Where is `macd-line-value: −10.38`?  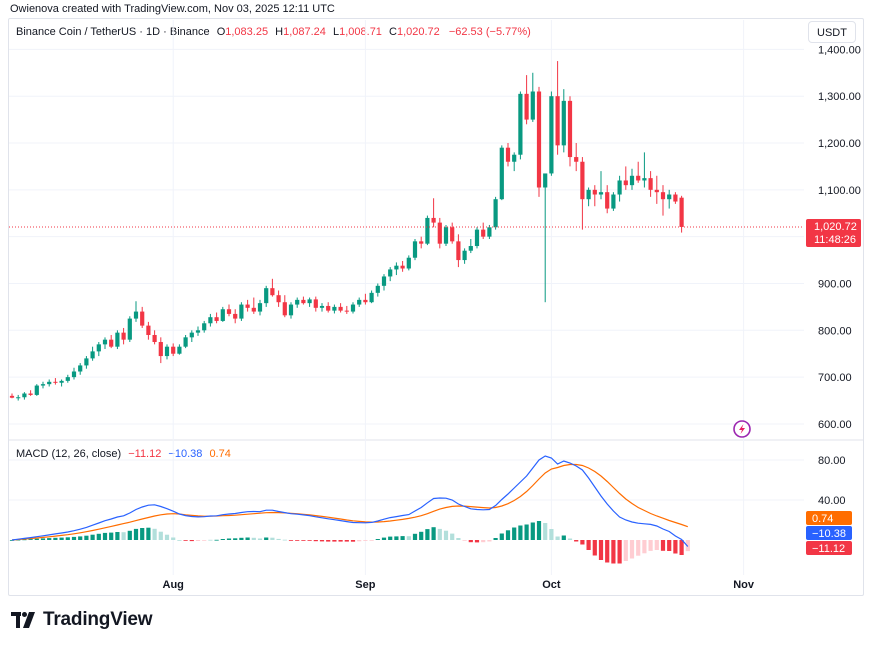
macd-line-value: −10.38 is located at coordinates (185, 454).